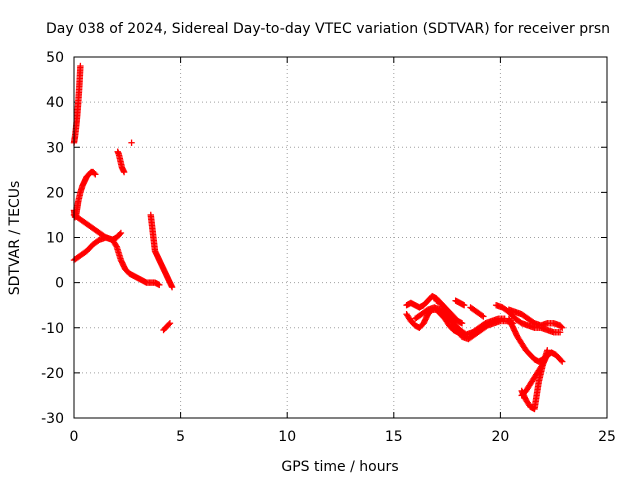  I want to click on y-tick-label: 40, so click(55, 103).